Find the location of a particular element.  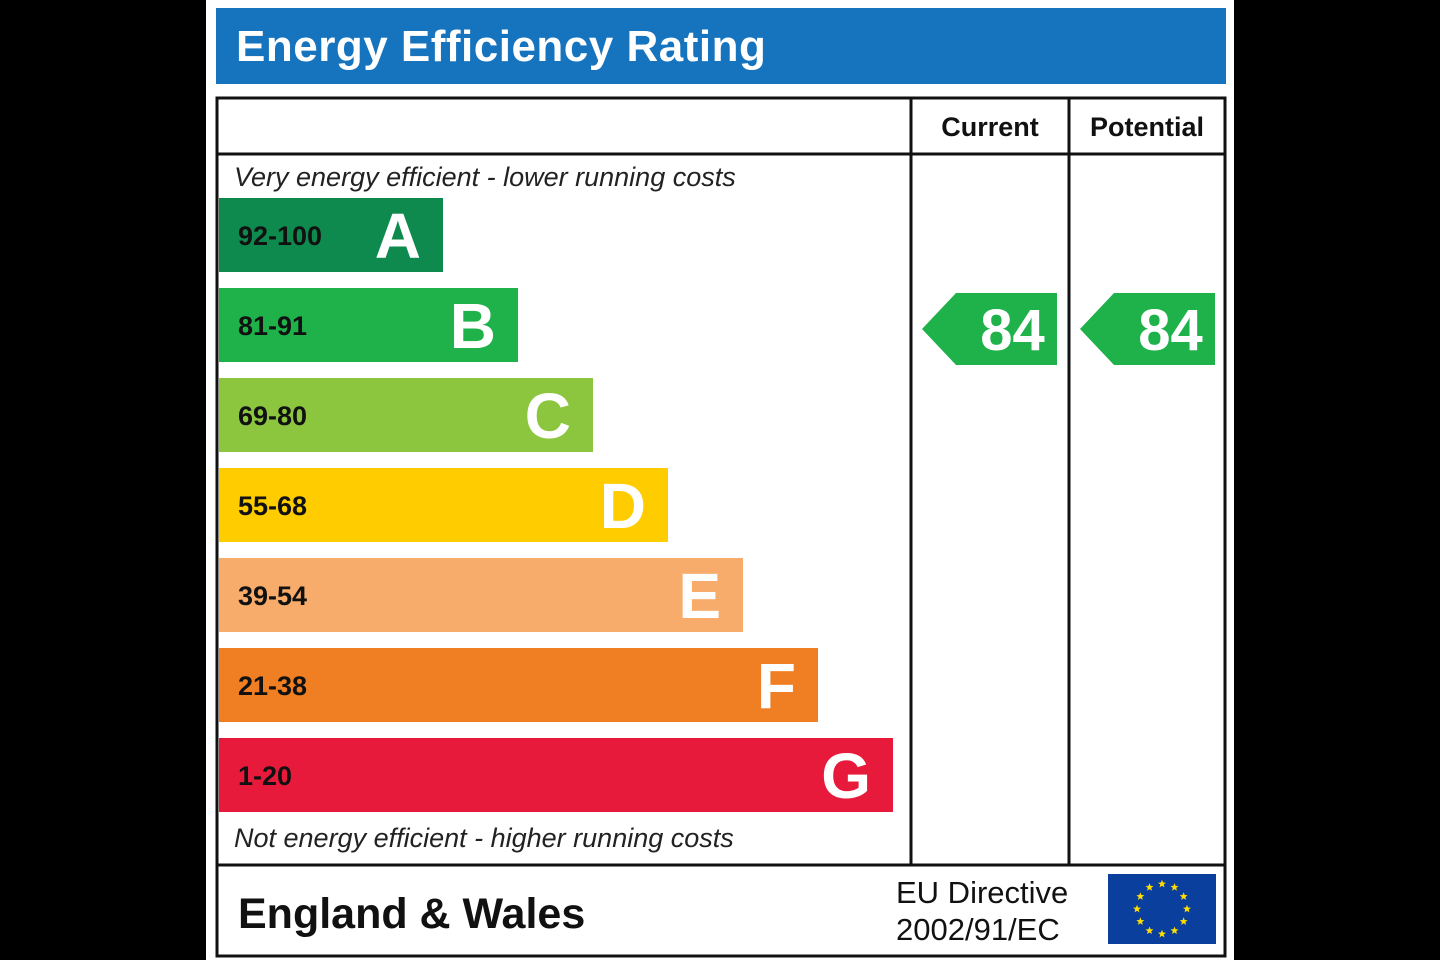

band-letter-c: C is located at coordinates (548, 416).